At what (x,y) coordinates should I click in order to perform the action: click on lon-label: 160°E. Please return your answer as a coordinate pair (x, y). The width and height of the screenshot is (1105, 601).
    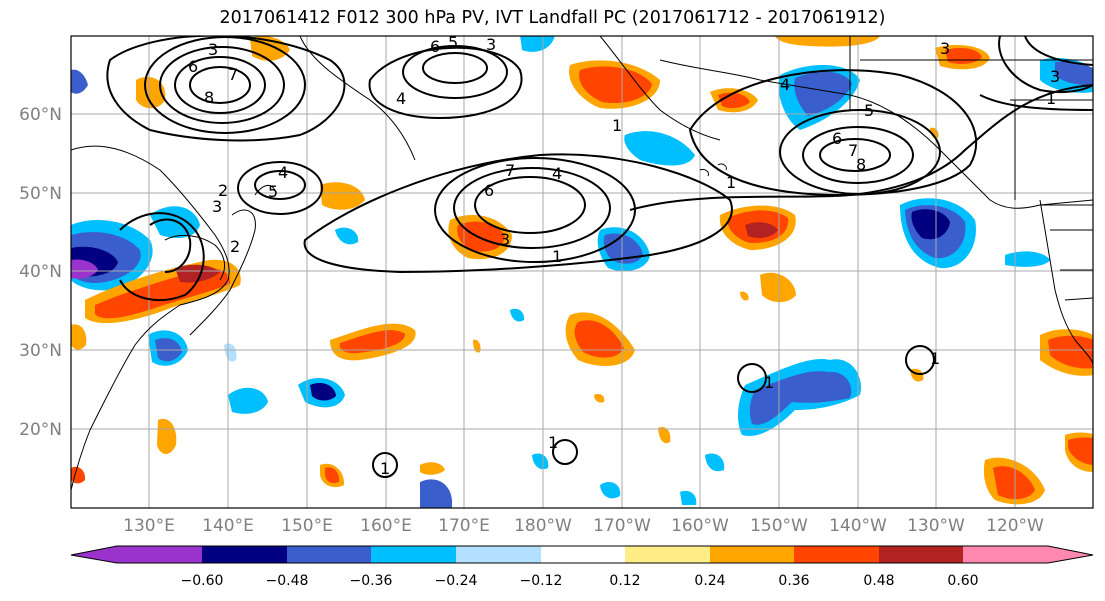
    Looking at the image, I should click on (386, 526).